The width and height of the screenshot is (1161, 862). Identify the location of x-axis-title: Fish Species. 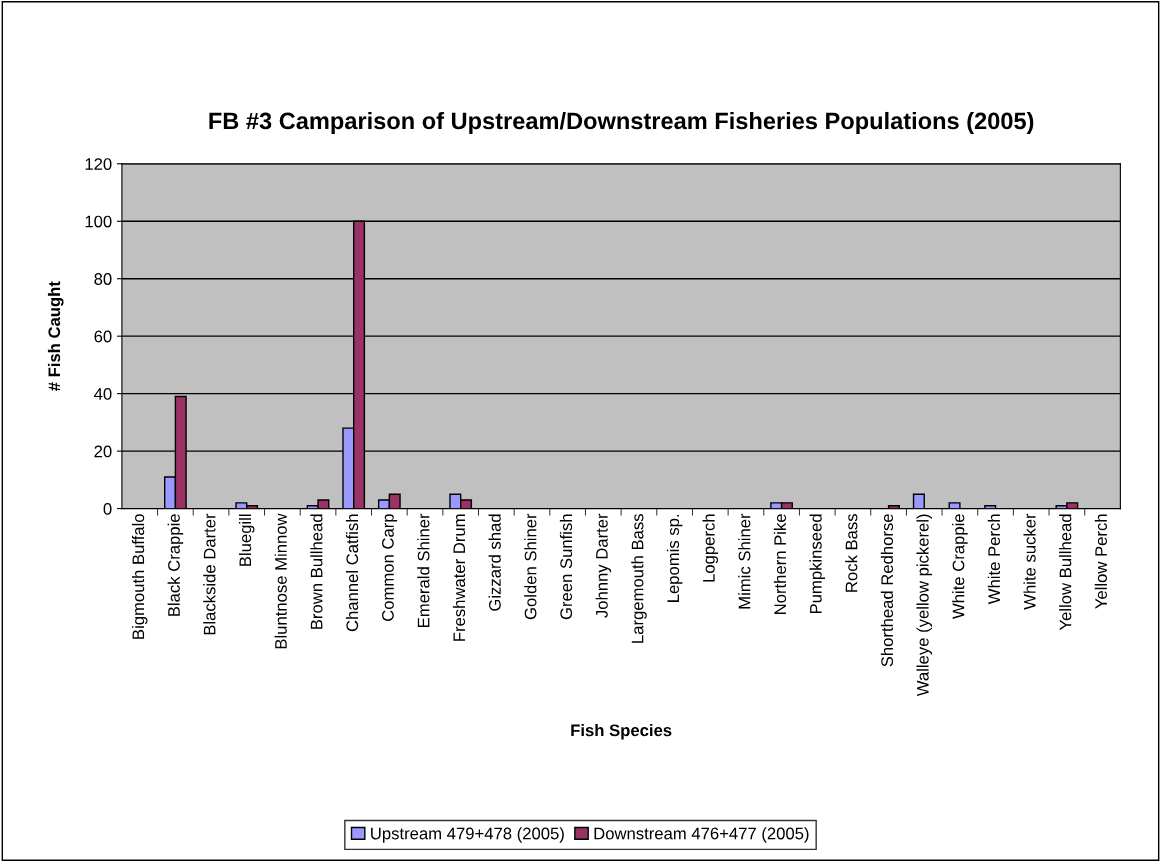
(621, 731).